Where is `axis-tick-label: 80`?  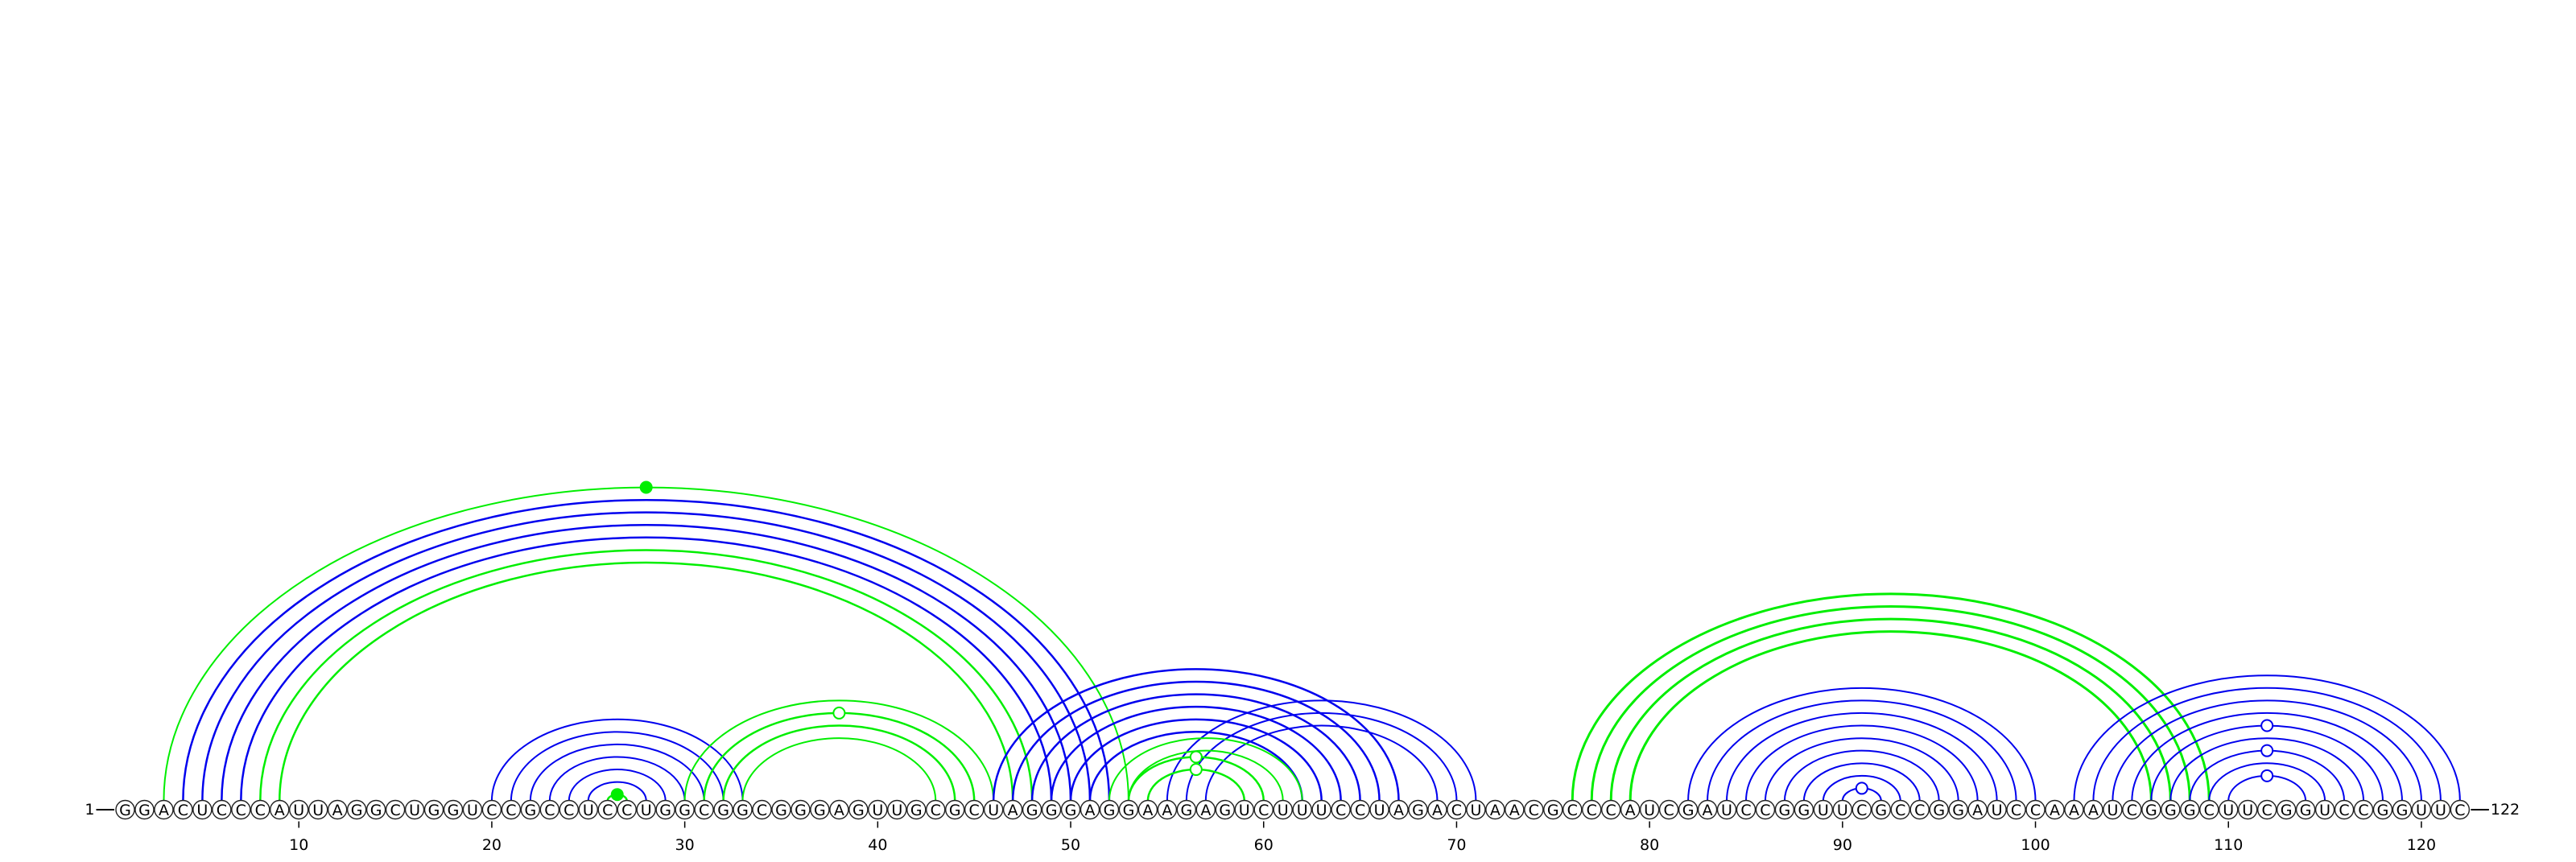 axis-tick-label: 80 is located at coordinates (1649, 845).